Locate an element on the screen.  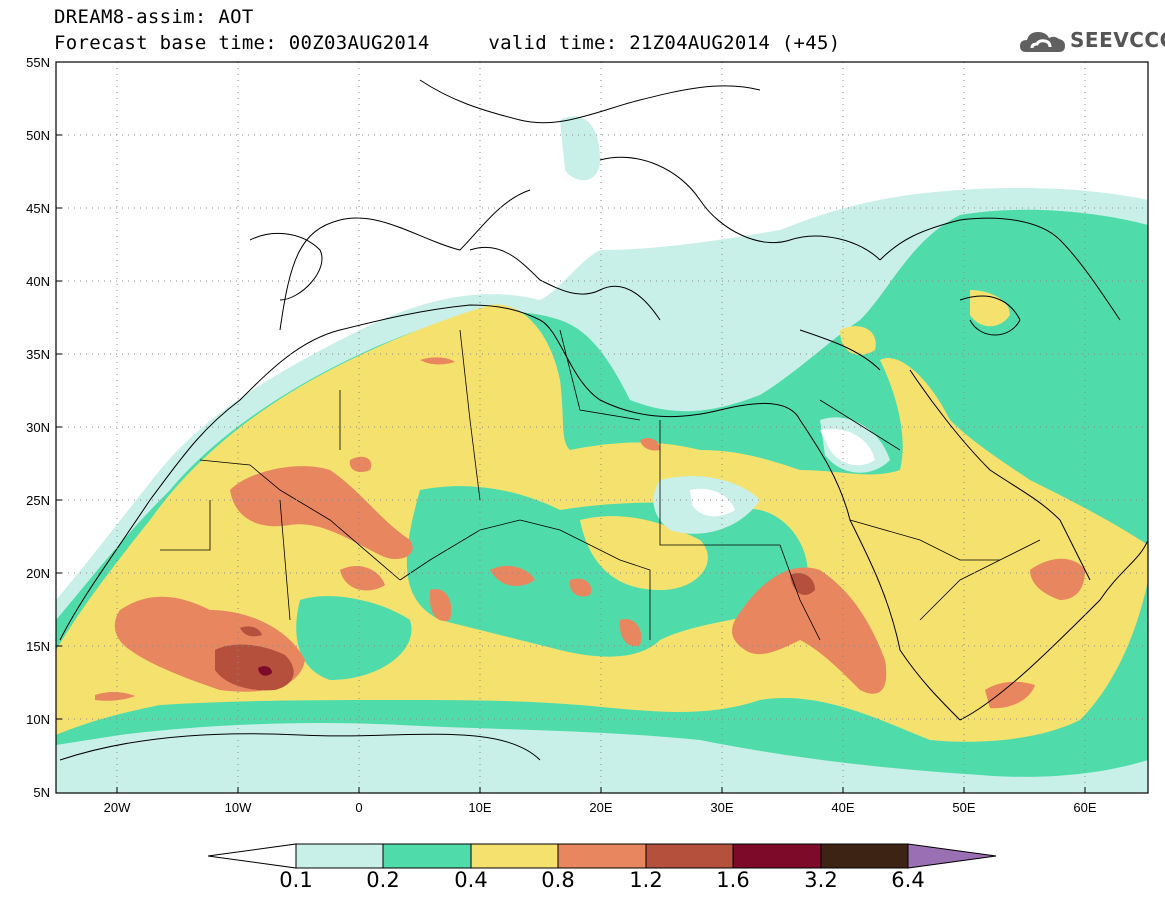
colorbar-label-1.6: 1.6 is located at coordinates (733, 880).